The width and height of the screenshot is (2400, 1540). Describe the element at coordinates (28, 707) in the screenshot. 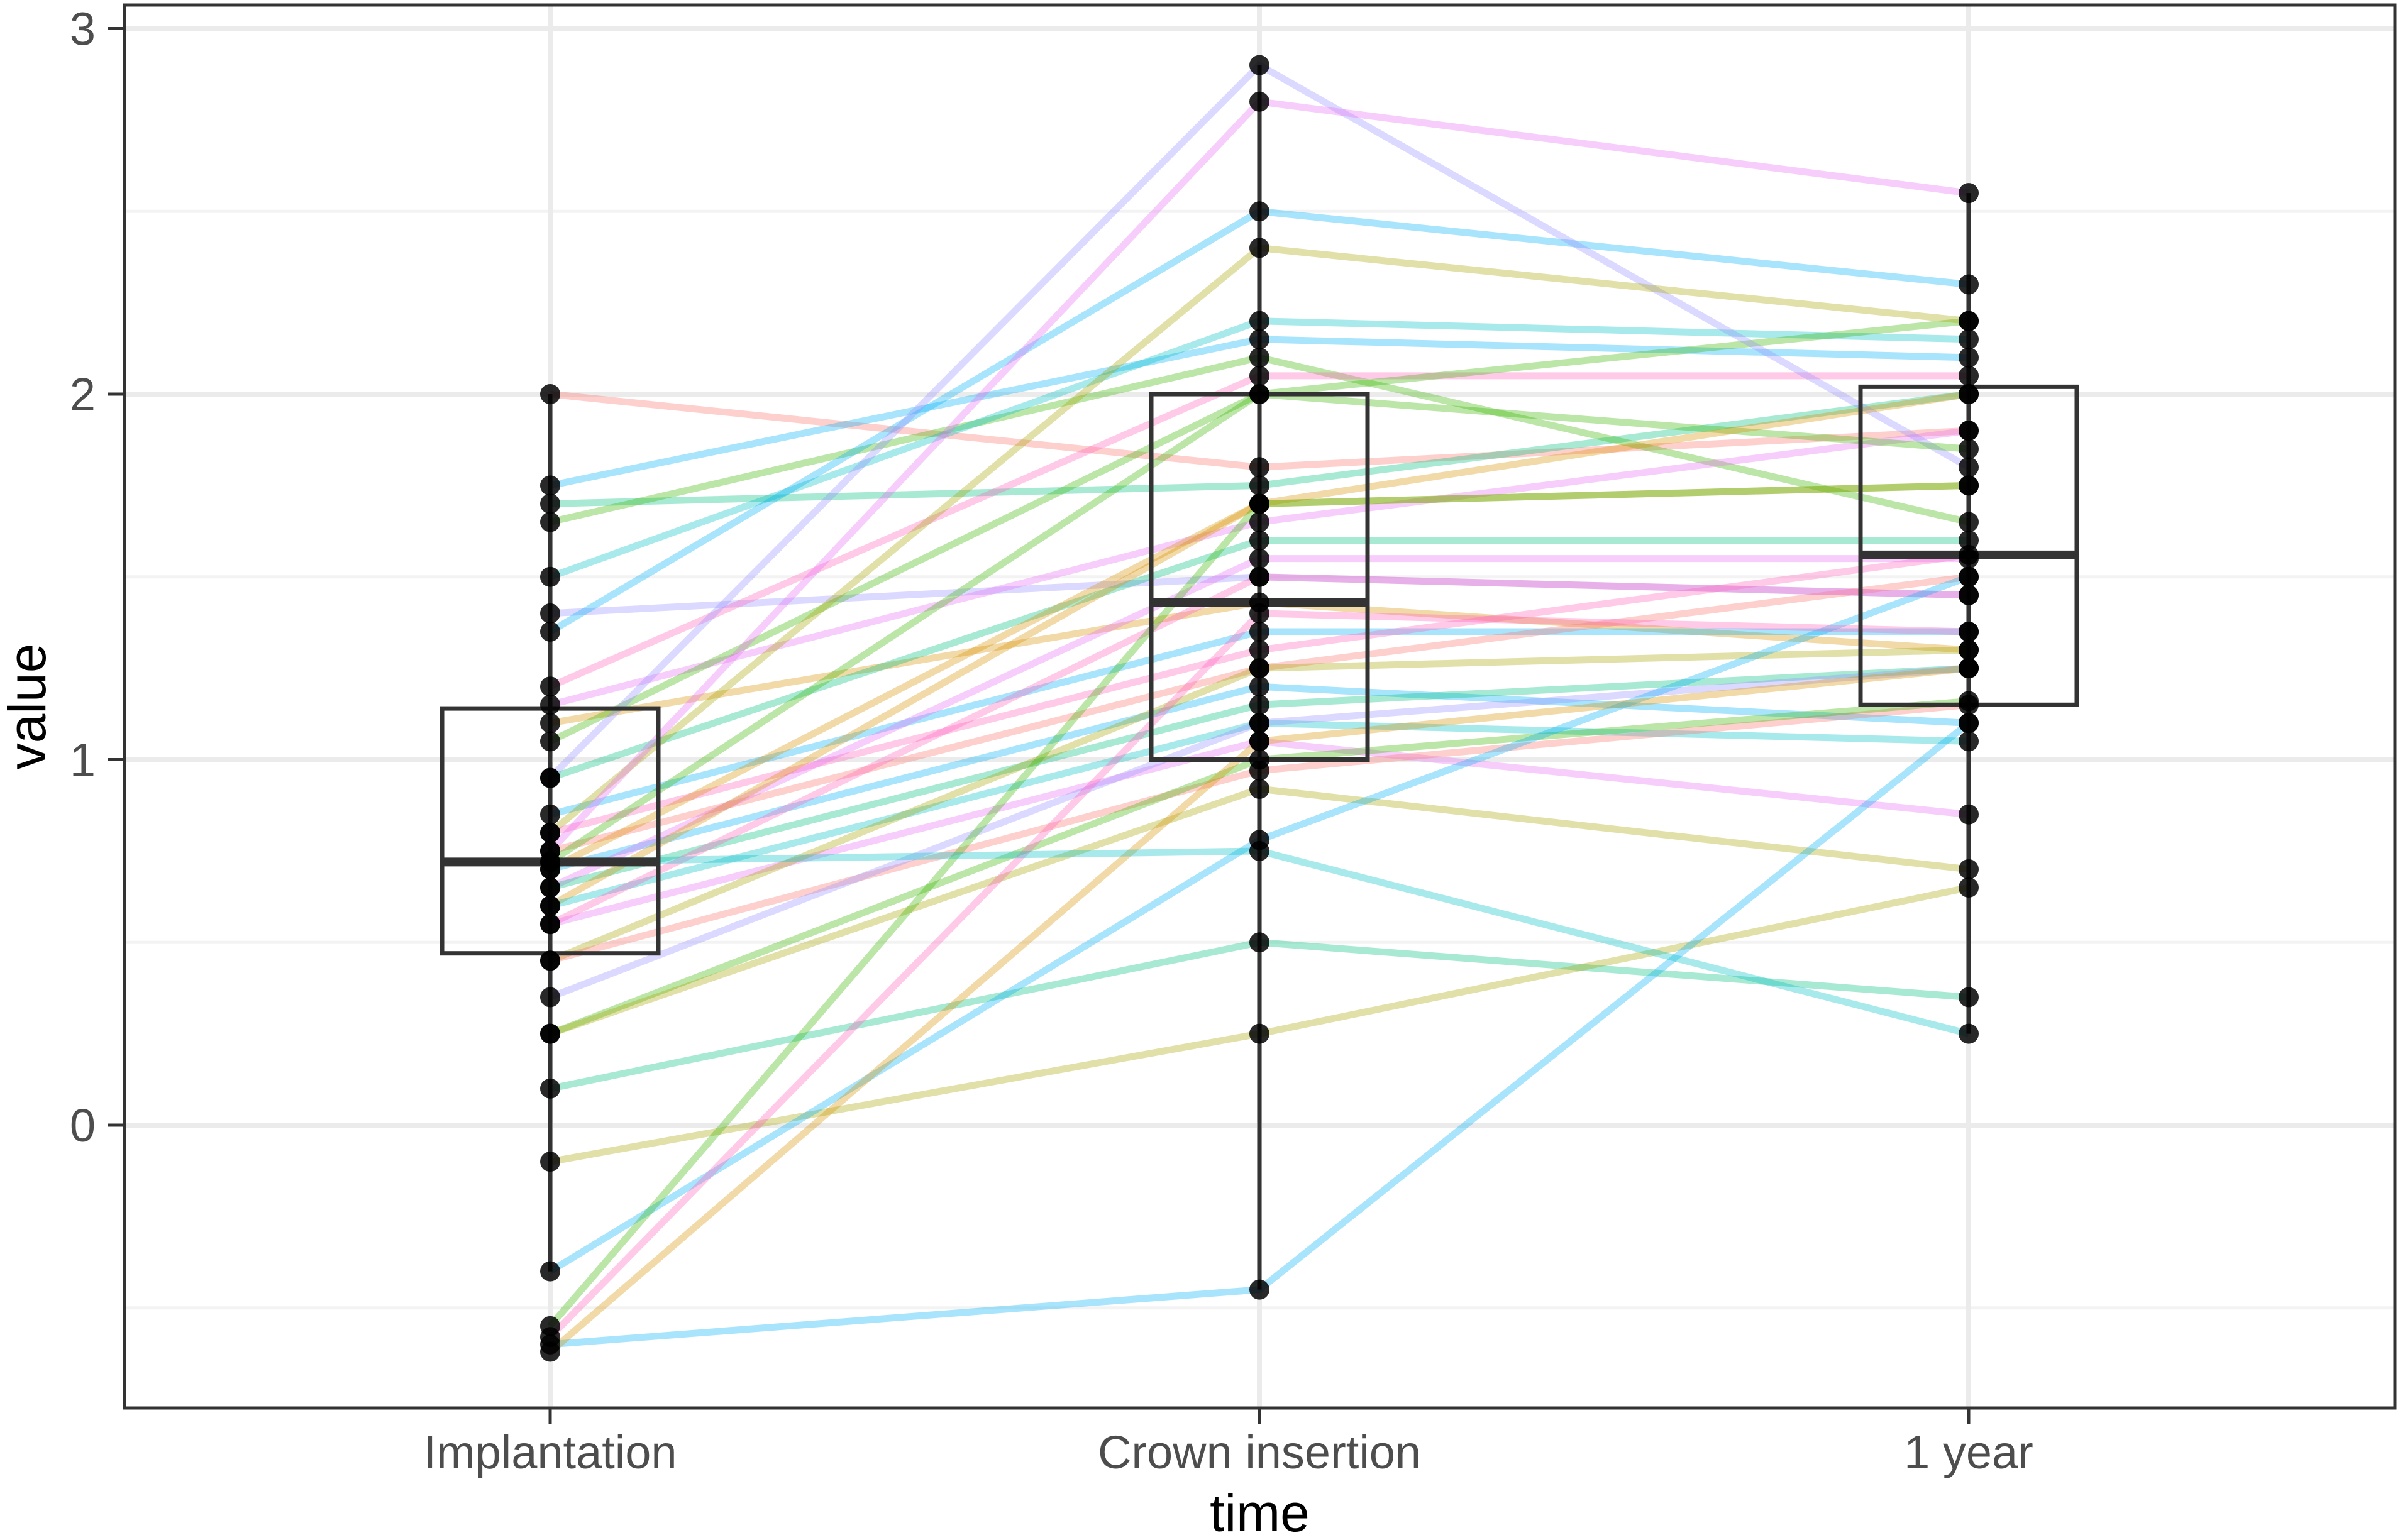

I see `y-axis-title: value` at that location.